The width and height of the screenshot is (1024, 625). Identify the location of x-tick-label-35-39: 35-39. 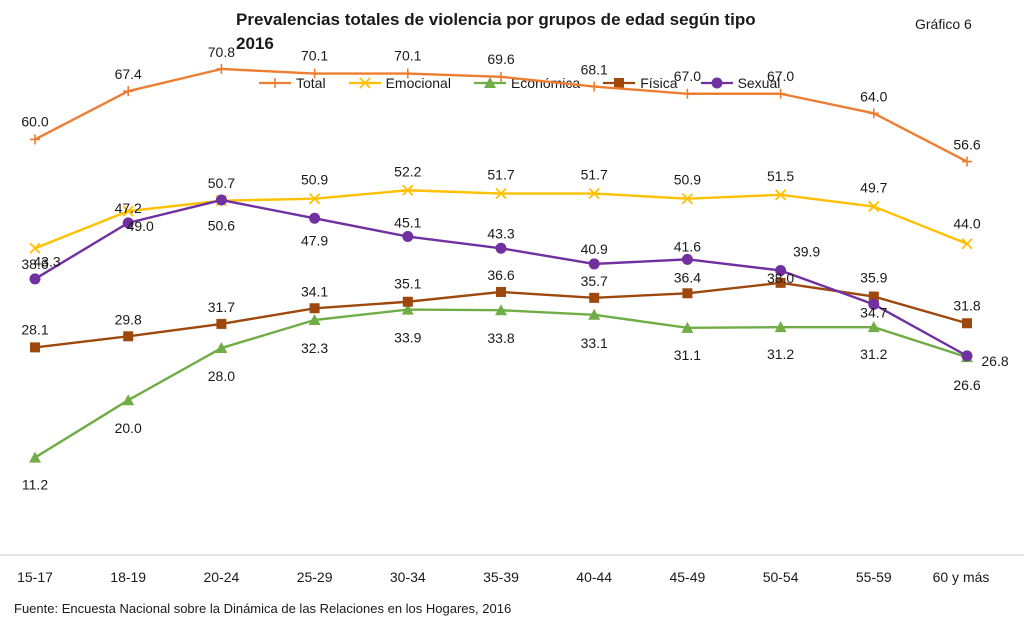
(501, 577).